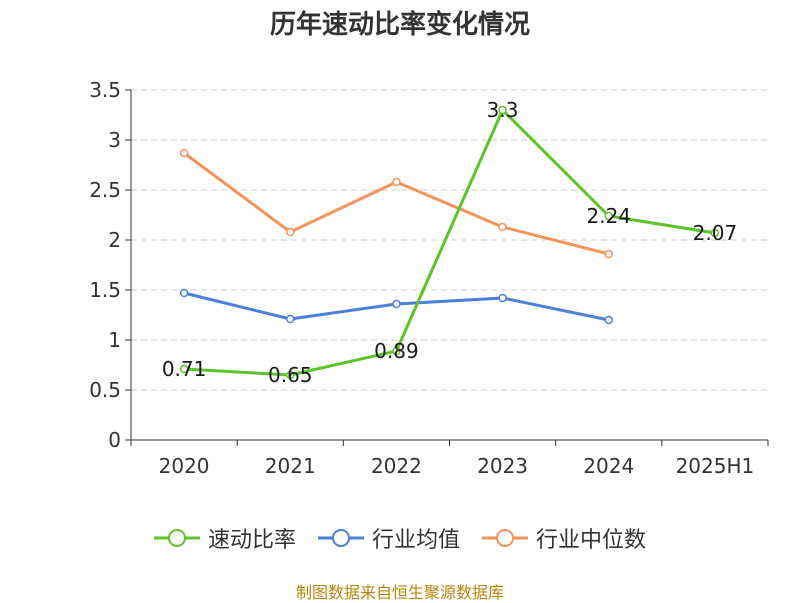  What do you see at coordinates (105, 290) in the screenshot?
I see `y-tick-label: 1.5` at bounding box center [105, 290].